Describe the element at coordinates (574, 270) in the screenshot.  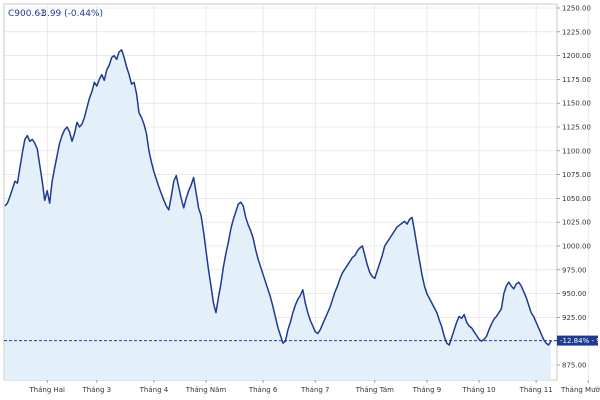
I see `y-tick-label: 975.00` at that location.